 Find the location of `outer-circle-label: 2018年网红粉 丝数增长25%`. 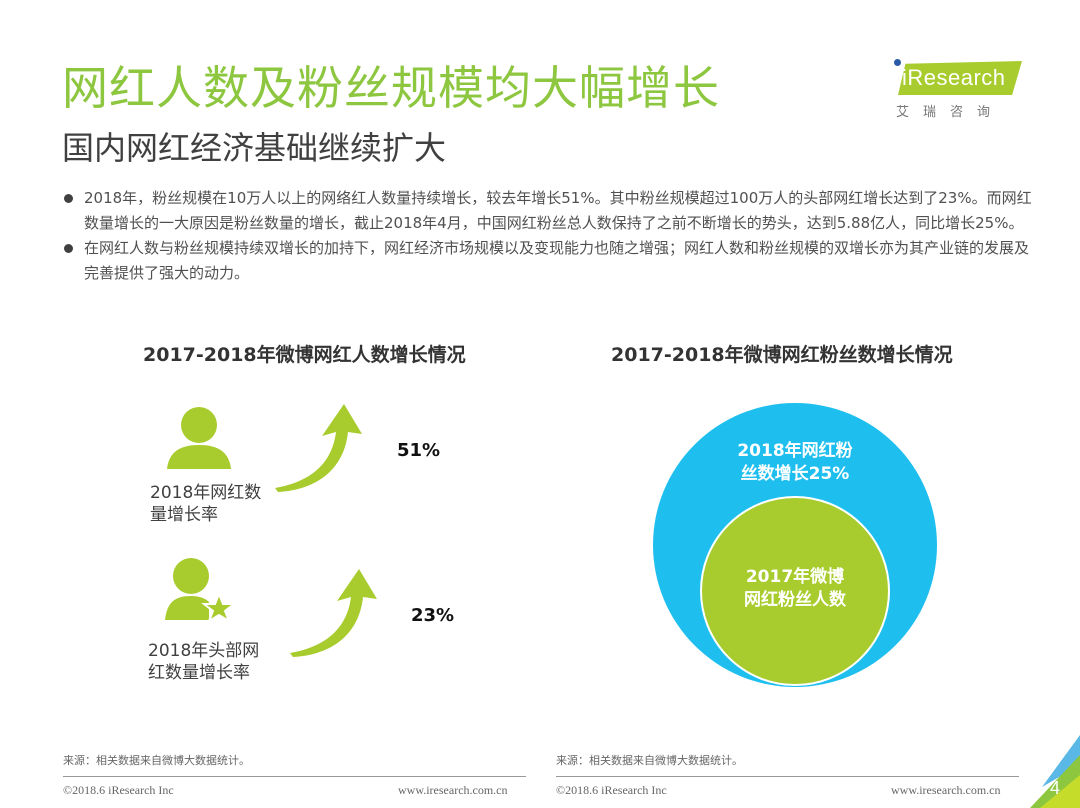

outer-circle-label: 2018年网红粉 丝数增长25% is located at coordinates (795, 463).